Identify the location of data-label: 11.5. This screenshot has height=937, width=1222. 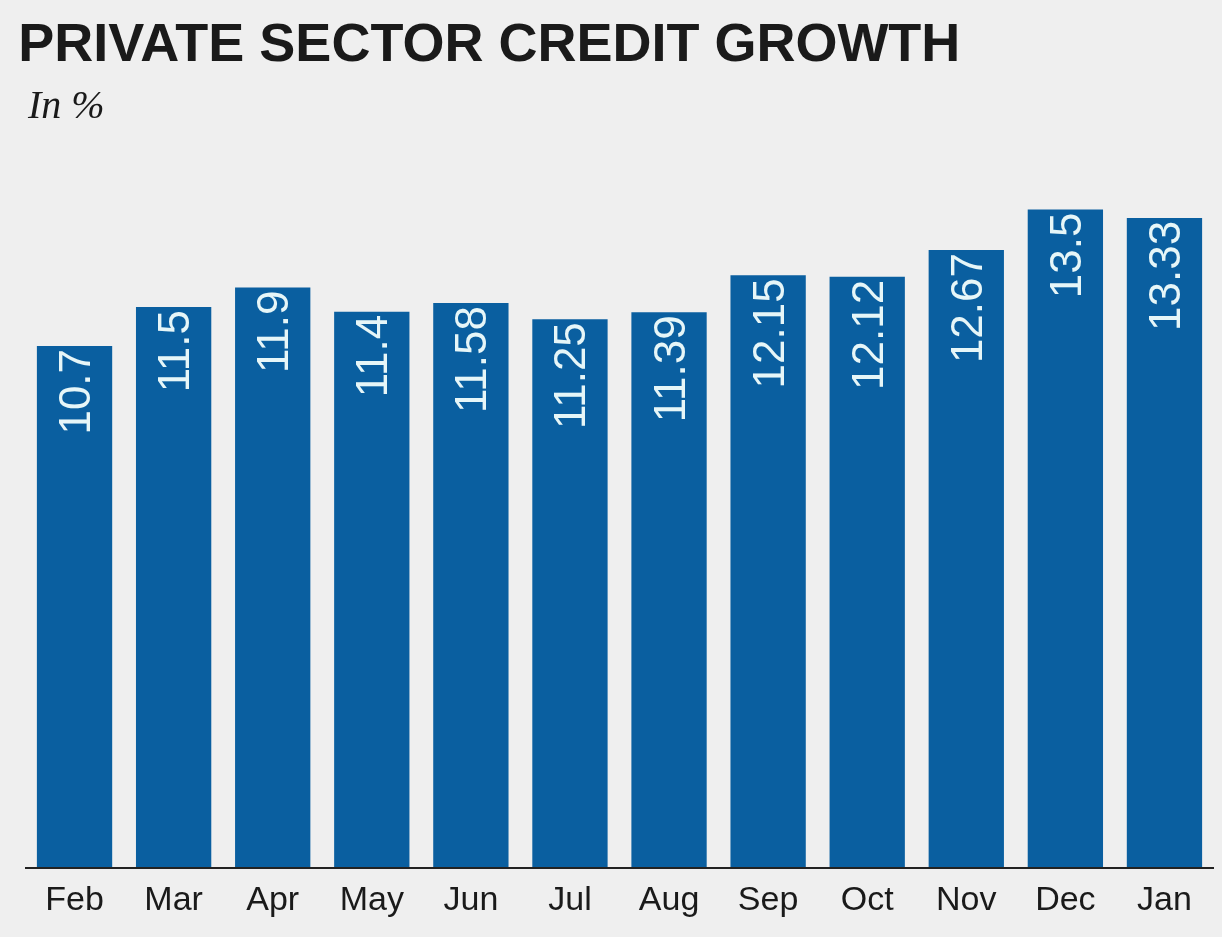
(174, 351).